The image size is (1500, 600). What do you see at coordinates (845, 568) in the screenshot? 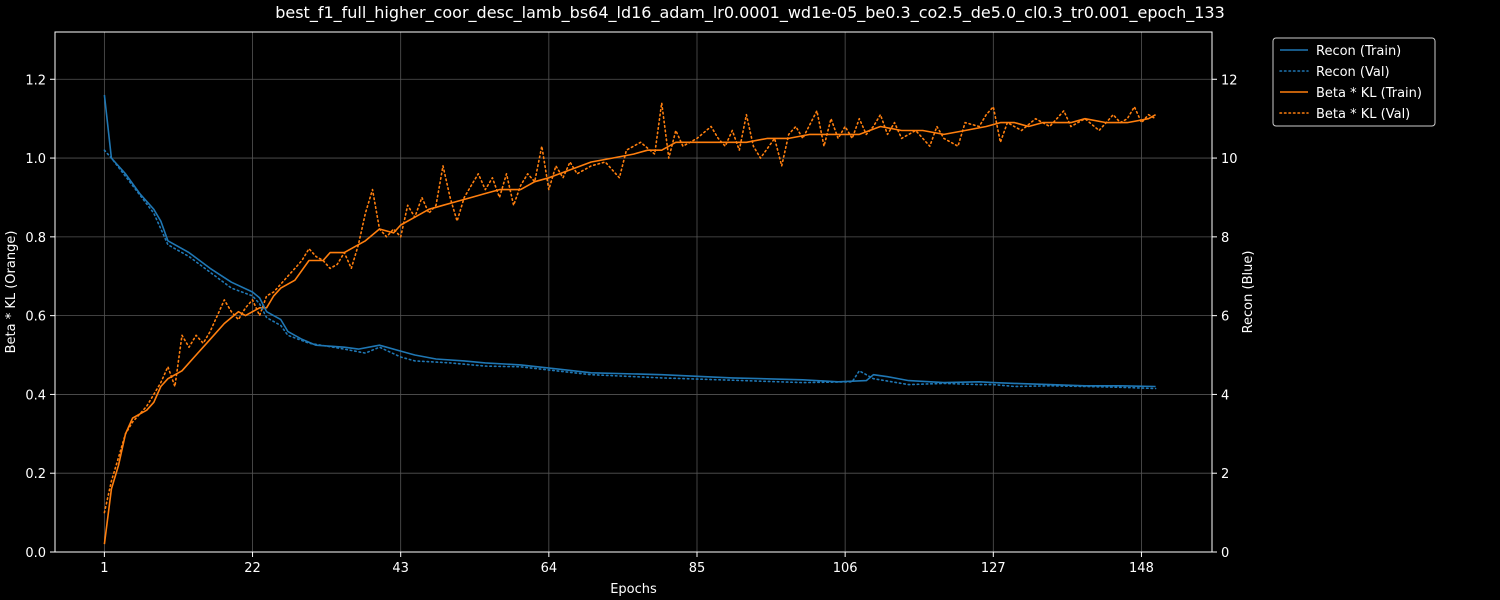
I see `x-tick-label: 106` at bounding box center [845, 568].